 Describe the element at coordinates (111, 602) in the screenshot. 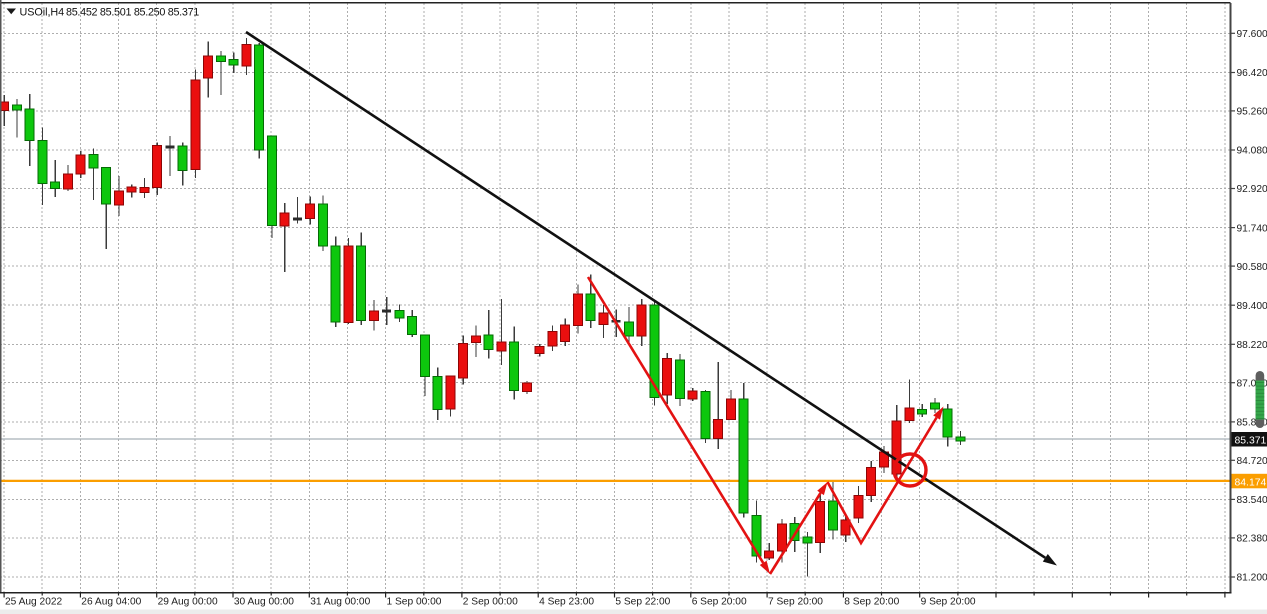

I see `svg-text: 26 Aug 04:00` at that location.